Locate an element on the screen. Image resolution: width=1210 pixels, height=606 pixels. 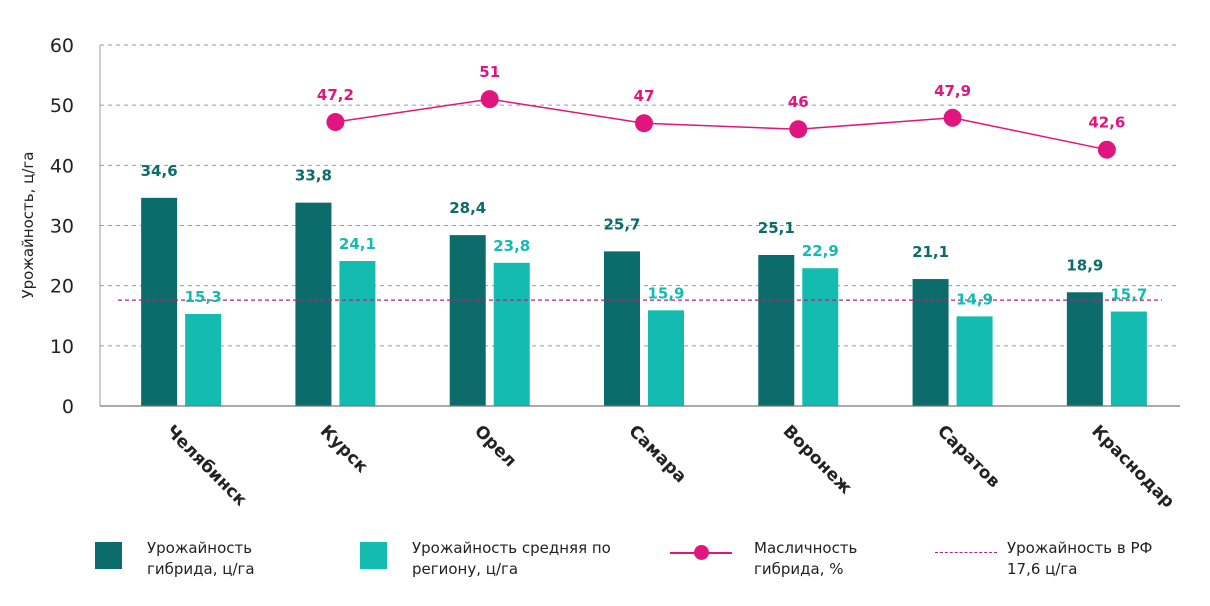
legend-item-region-yield: Урожайность средняя по региону, ц/га is located at coordinates (496, 559).